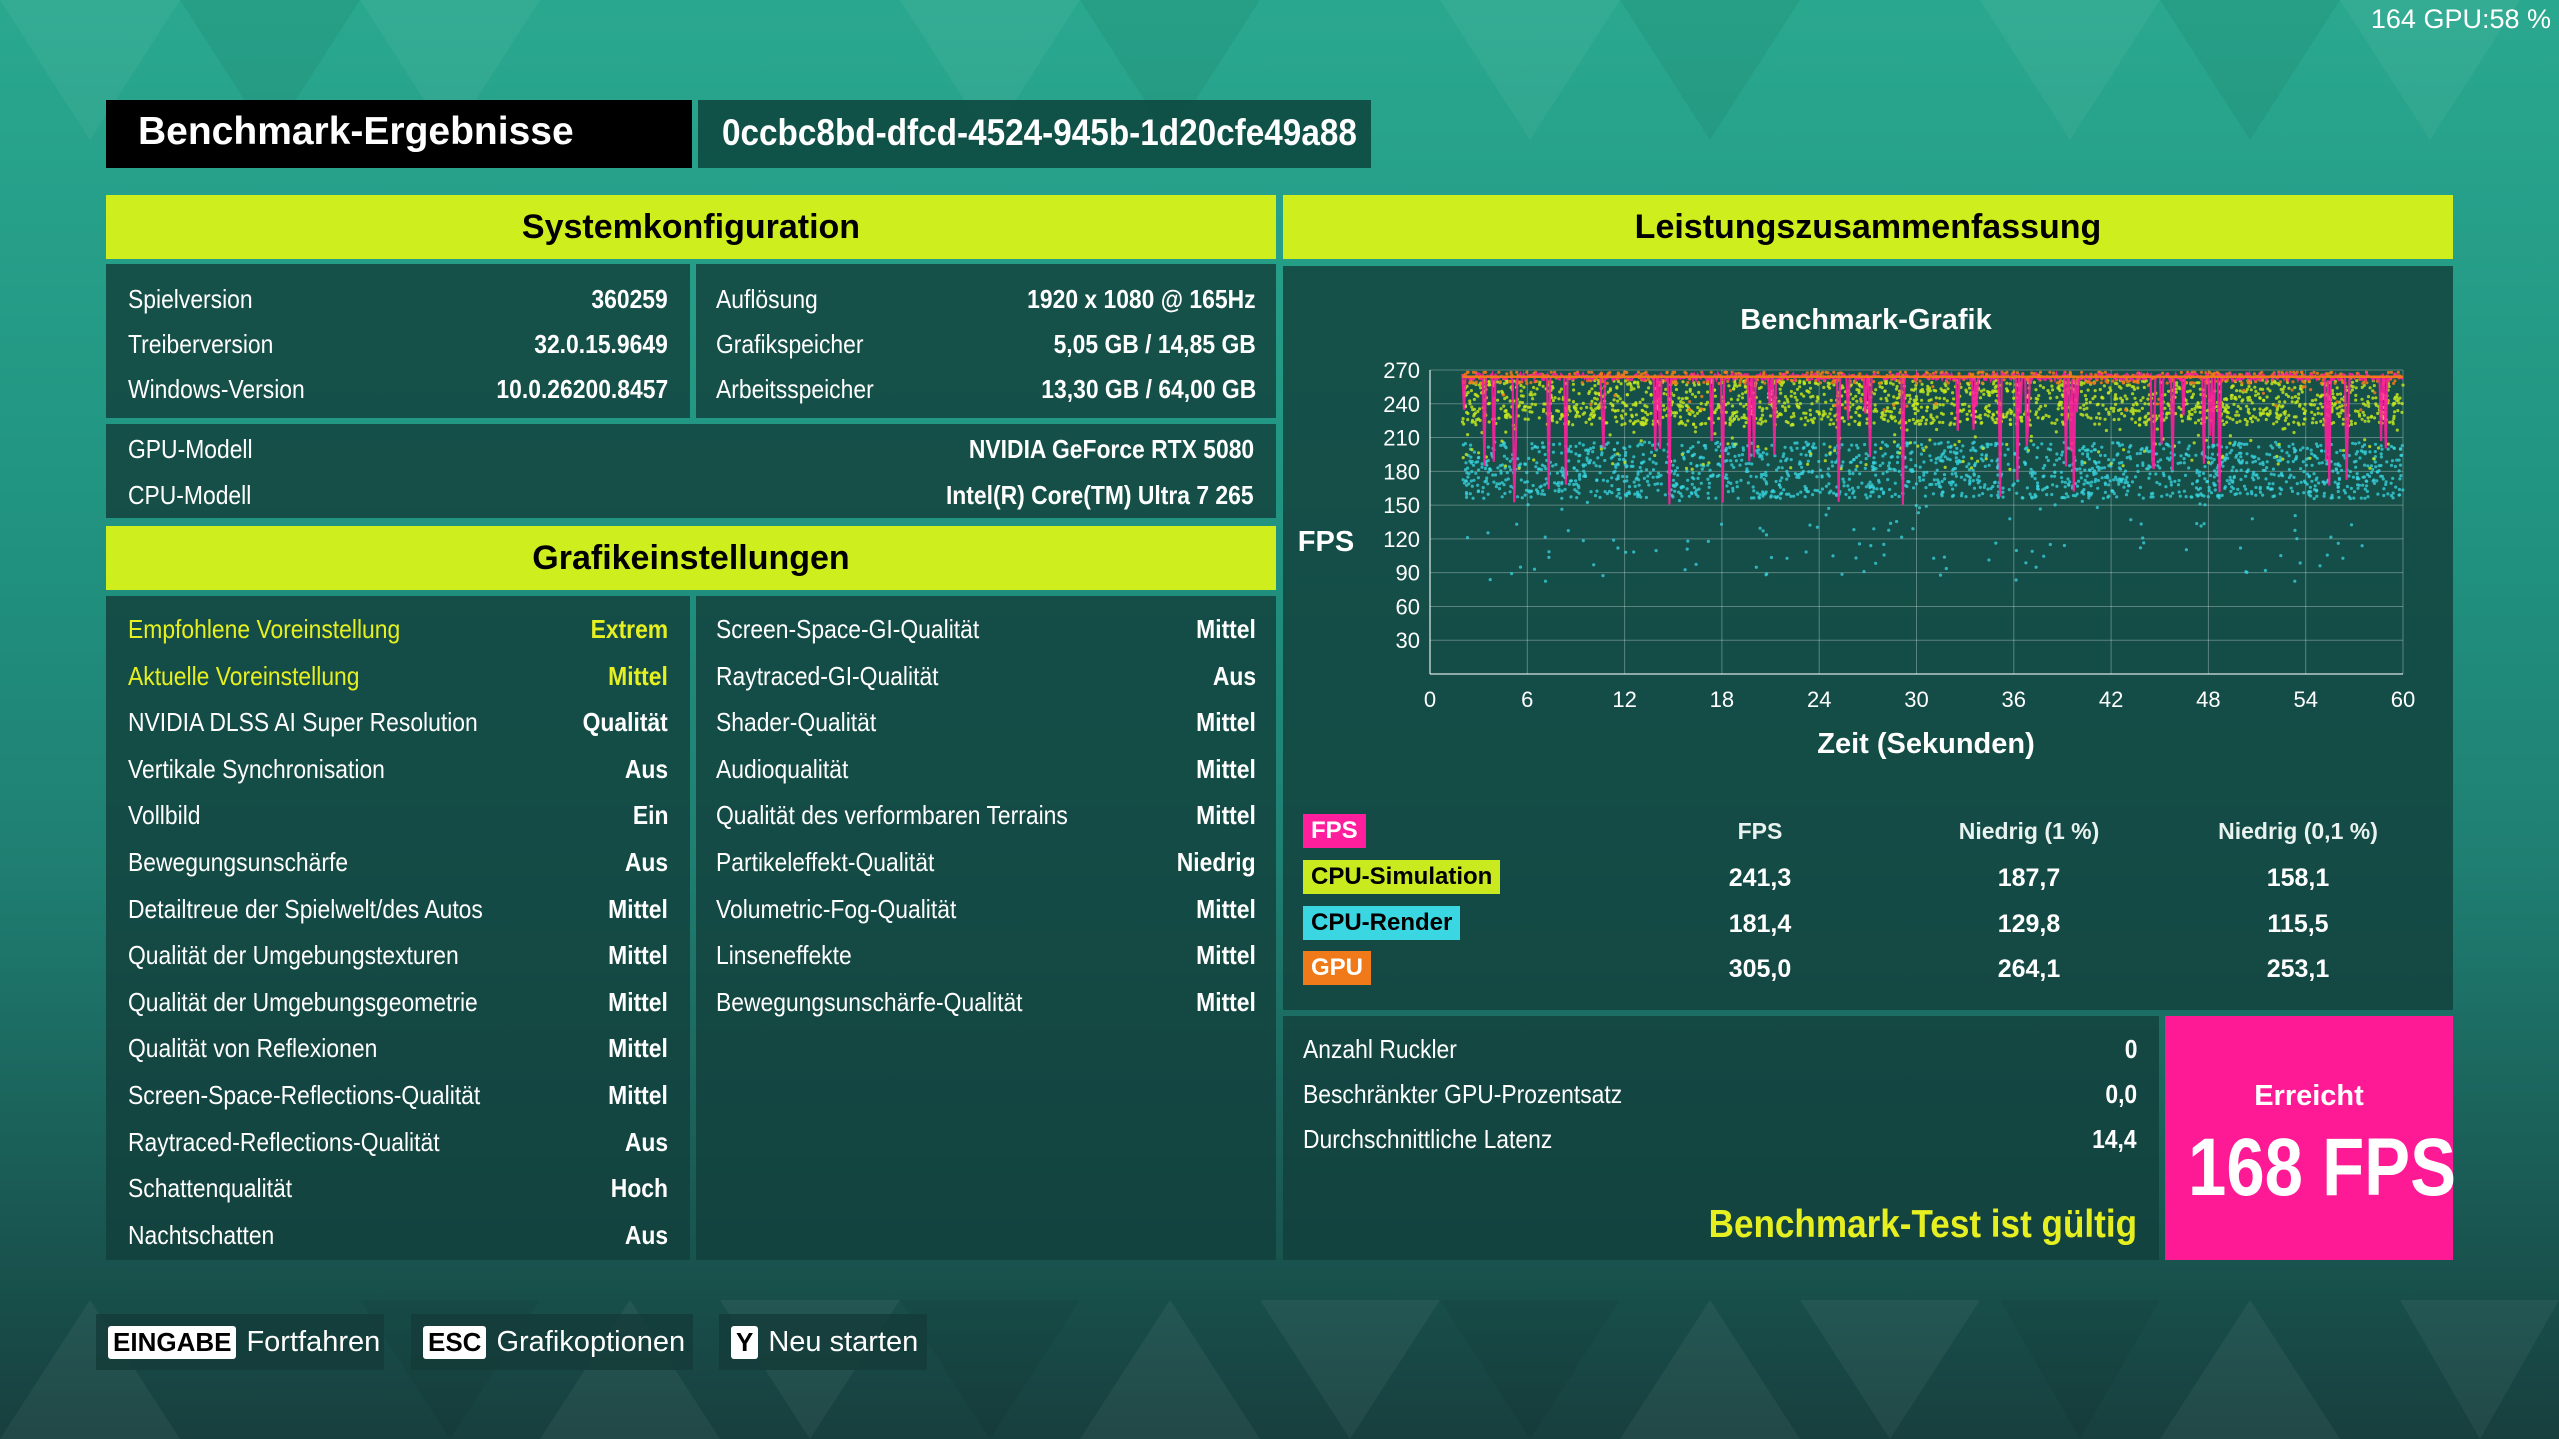 Image resolution: width=2559 pixels, height=1439 pixels. Describe the element at coordinates (2029, 969) in the screenshot. I see `stat-cell: 264,1` at that location.